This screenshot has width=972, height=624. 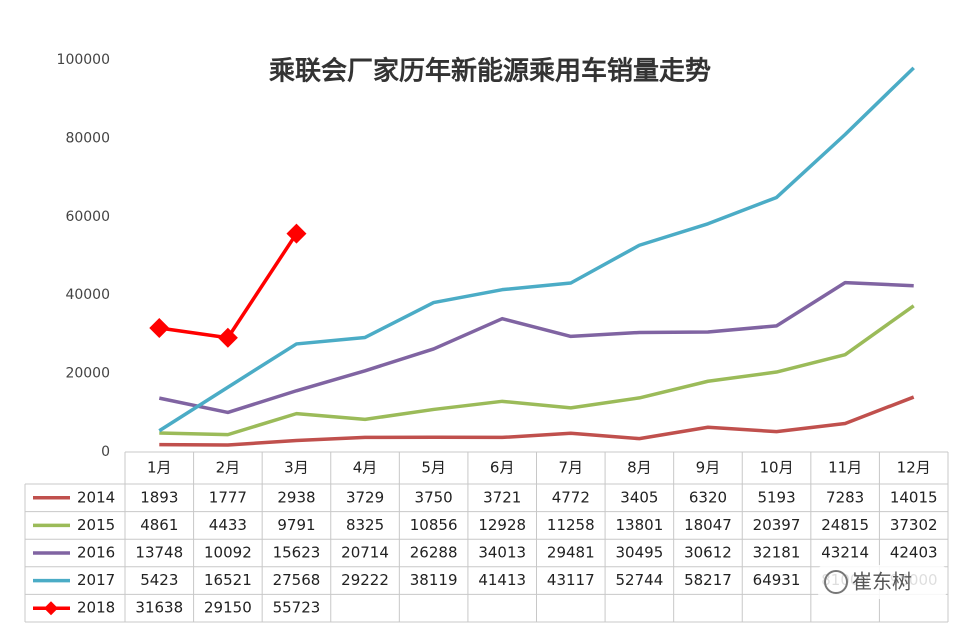 I want to click on table-value: 27568, so click(x=297, y=580).